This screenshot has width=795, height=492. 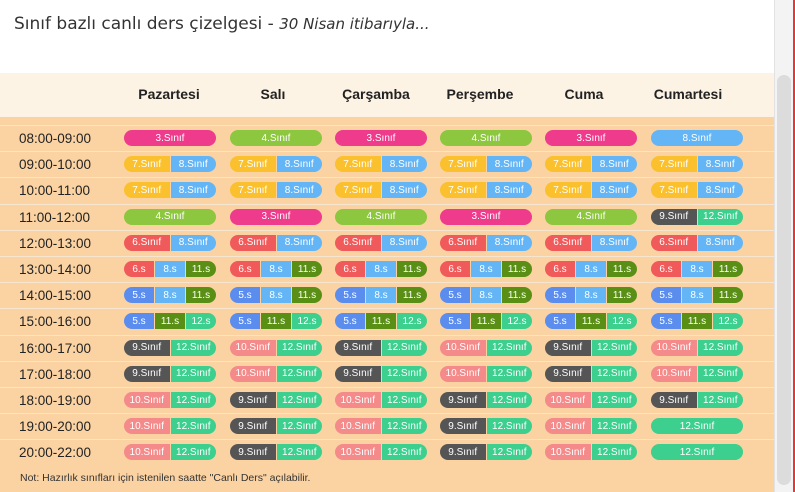 I want to click on schedule-cell: 4.Sınıf, so click(x=170, y=216).